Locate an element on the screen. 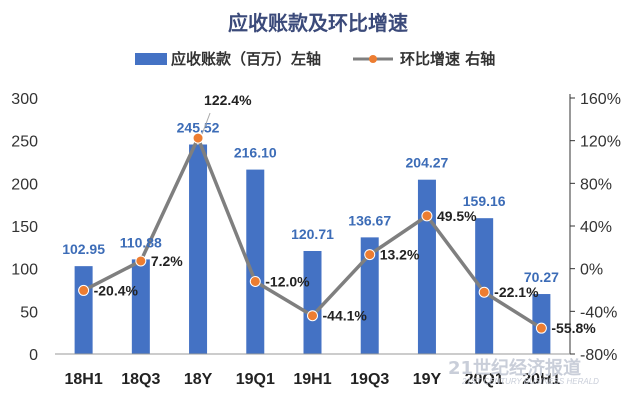 This screenshot has height=407, width=635. x-axis-category-label: 19H1 is located at coordinates (312, 379).